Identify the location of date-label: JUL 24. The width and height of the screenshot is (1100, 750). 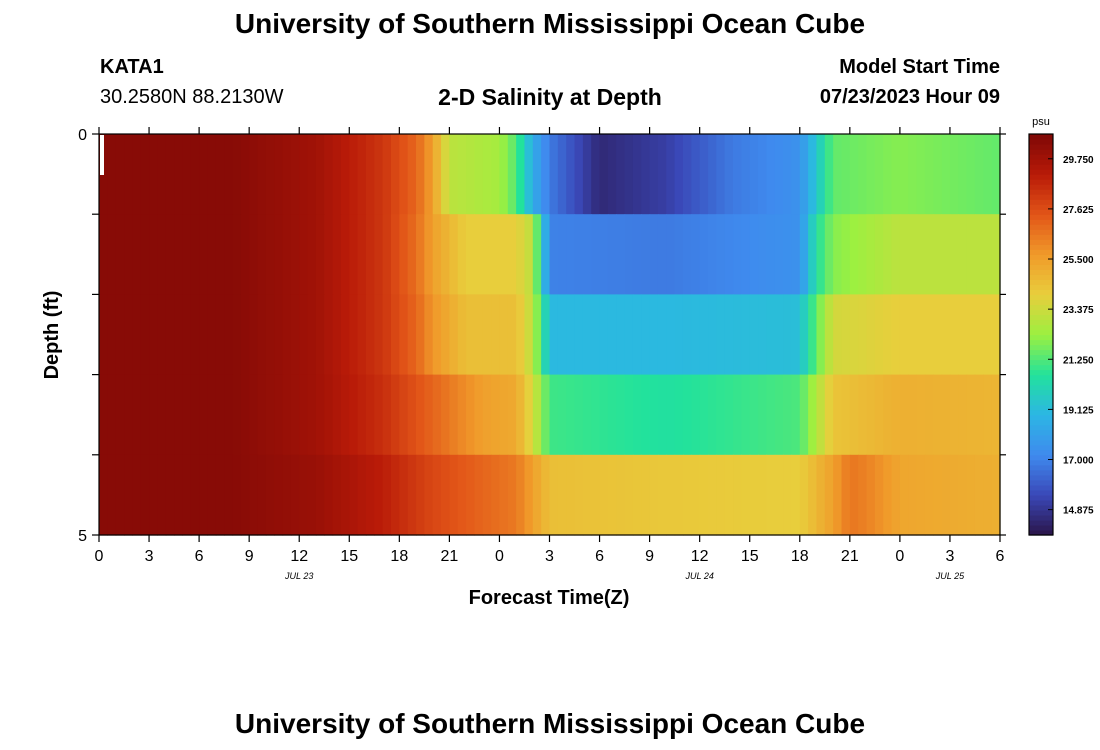
(698, 576).